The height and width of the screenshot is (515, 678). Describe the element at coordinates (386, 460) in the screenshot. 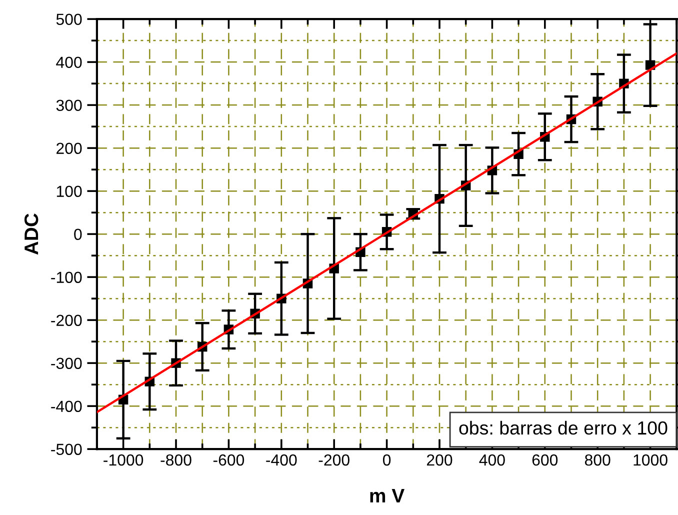

I see `x-tick-label: 0` at that location.